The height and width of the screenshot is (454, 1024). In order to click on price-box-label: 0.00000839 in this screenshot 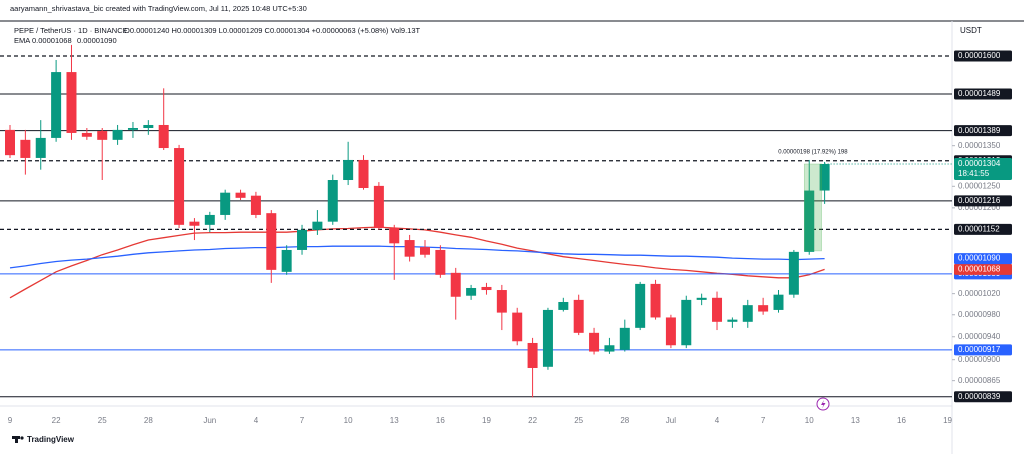, I will do `click(979, 396)`.